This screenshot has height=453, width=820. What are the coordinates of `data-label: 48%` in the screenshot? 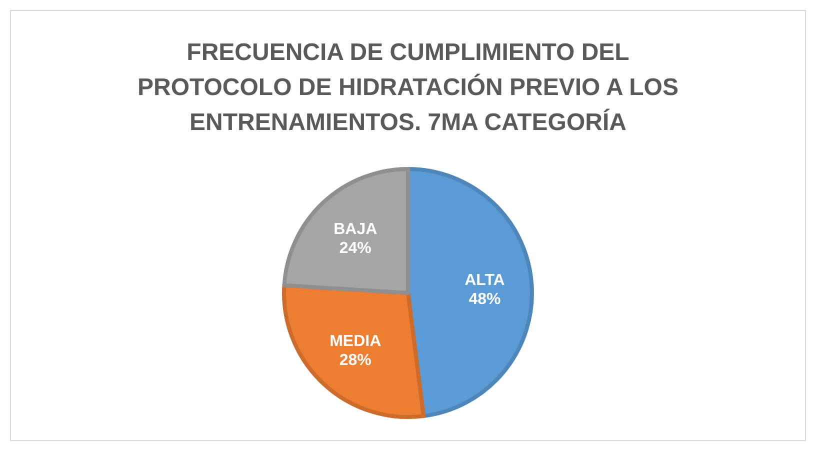 It's located at (484, 299).